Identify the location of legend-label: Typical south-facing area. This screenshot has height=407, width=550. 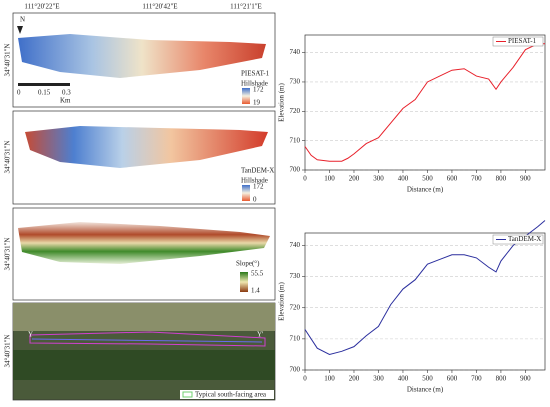
(231, 395).